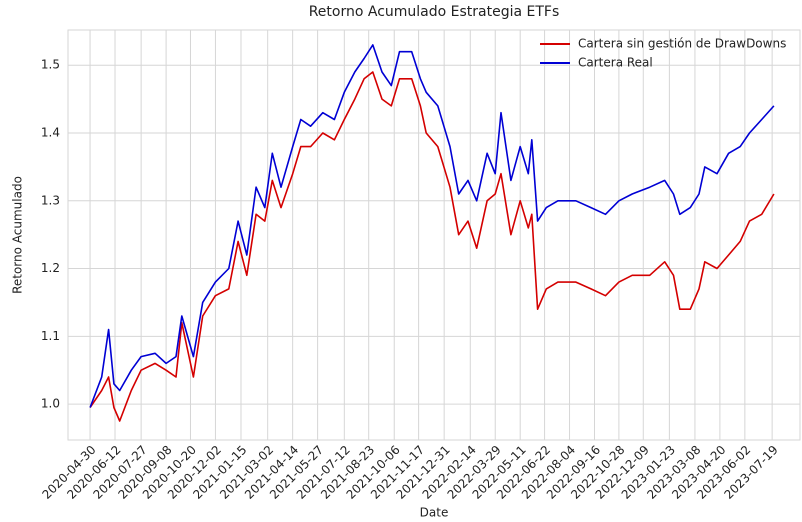 Image resolution: width=802 pixels, height=522 pixels. What do you see at coordinates (18, 235) in the screenshot?
I see `y-axis-label: Retorno Acumulado` at bounding box center [18, 235].